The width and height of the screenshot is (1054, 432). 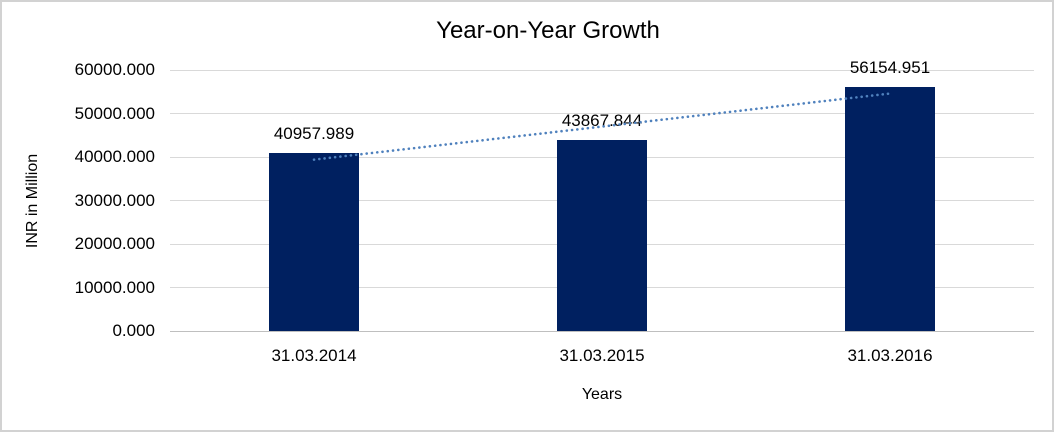 What do you see at coordinates (602, 355) in the screenshot?
I see `x-category-label: 31.03.2015` at bounding box center [602, 355].